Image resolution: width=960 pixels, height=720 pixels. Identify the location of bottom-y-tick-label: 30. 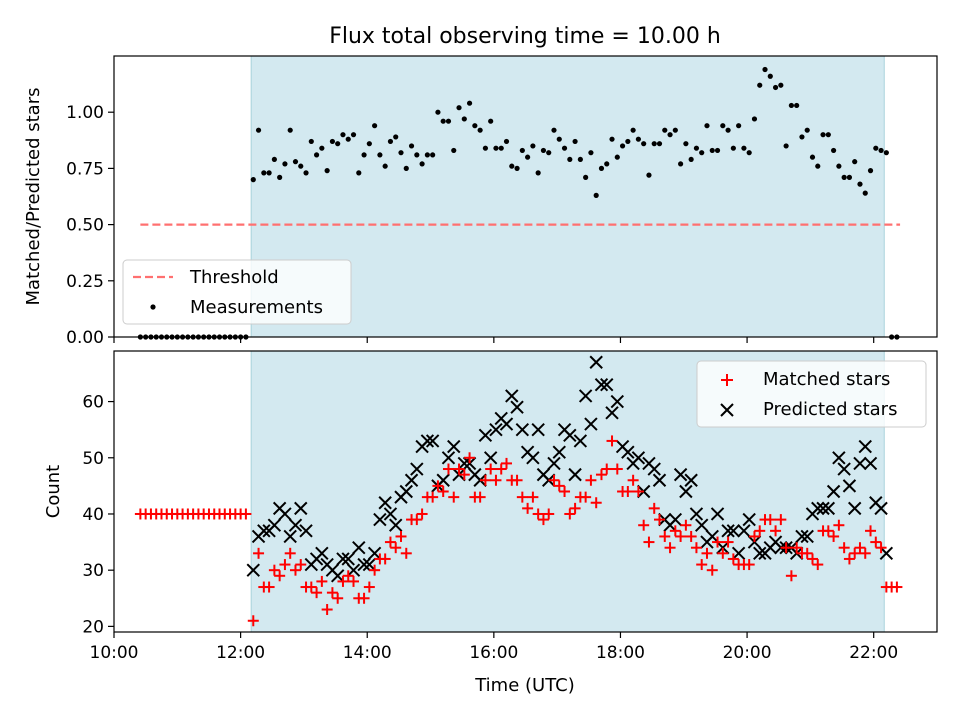
(93, 571).